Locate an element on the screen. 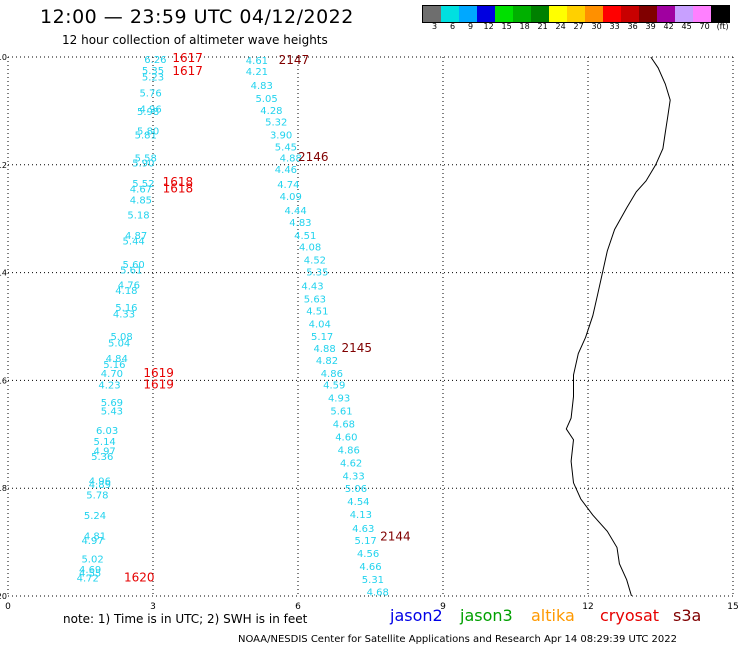 This screenshot has height=650, width=740. wave-height-label: 4.89 is located at coordinates (100, 485).